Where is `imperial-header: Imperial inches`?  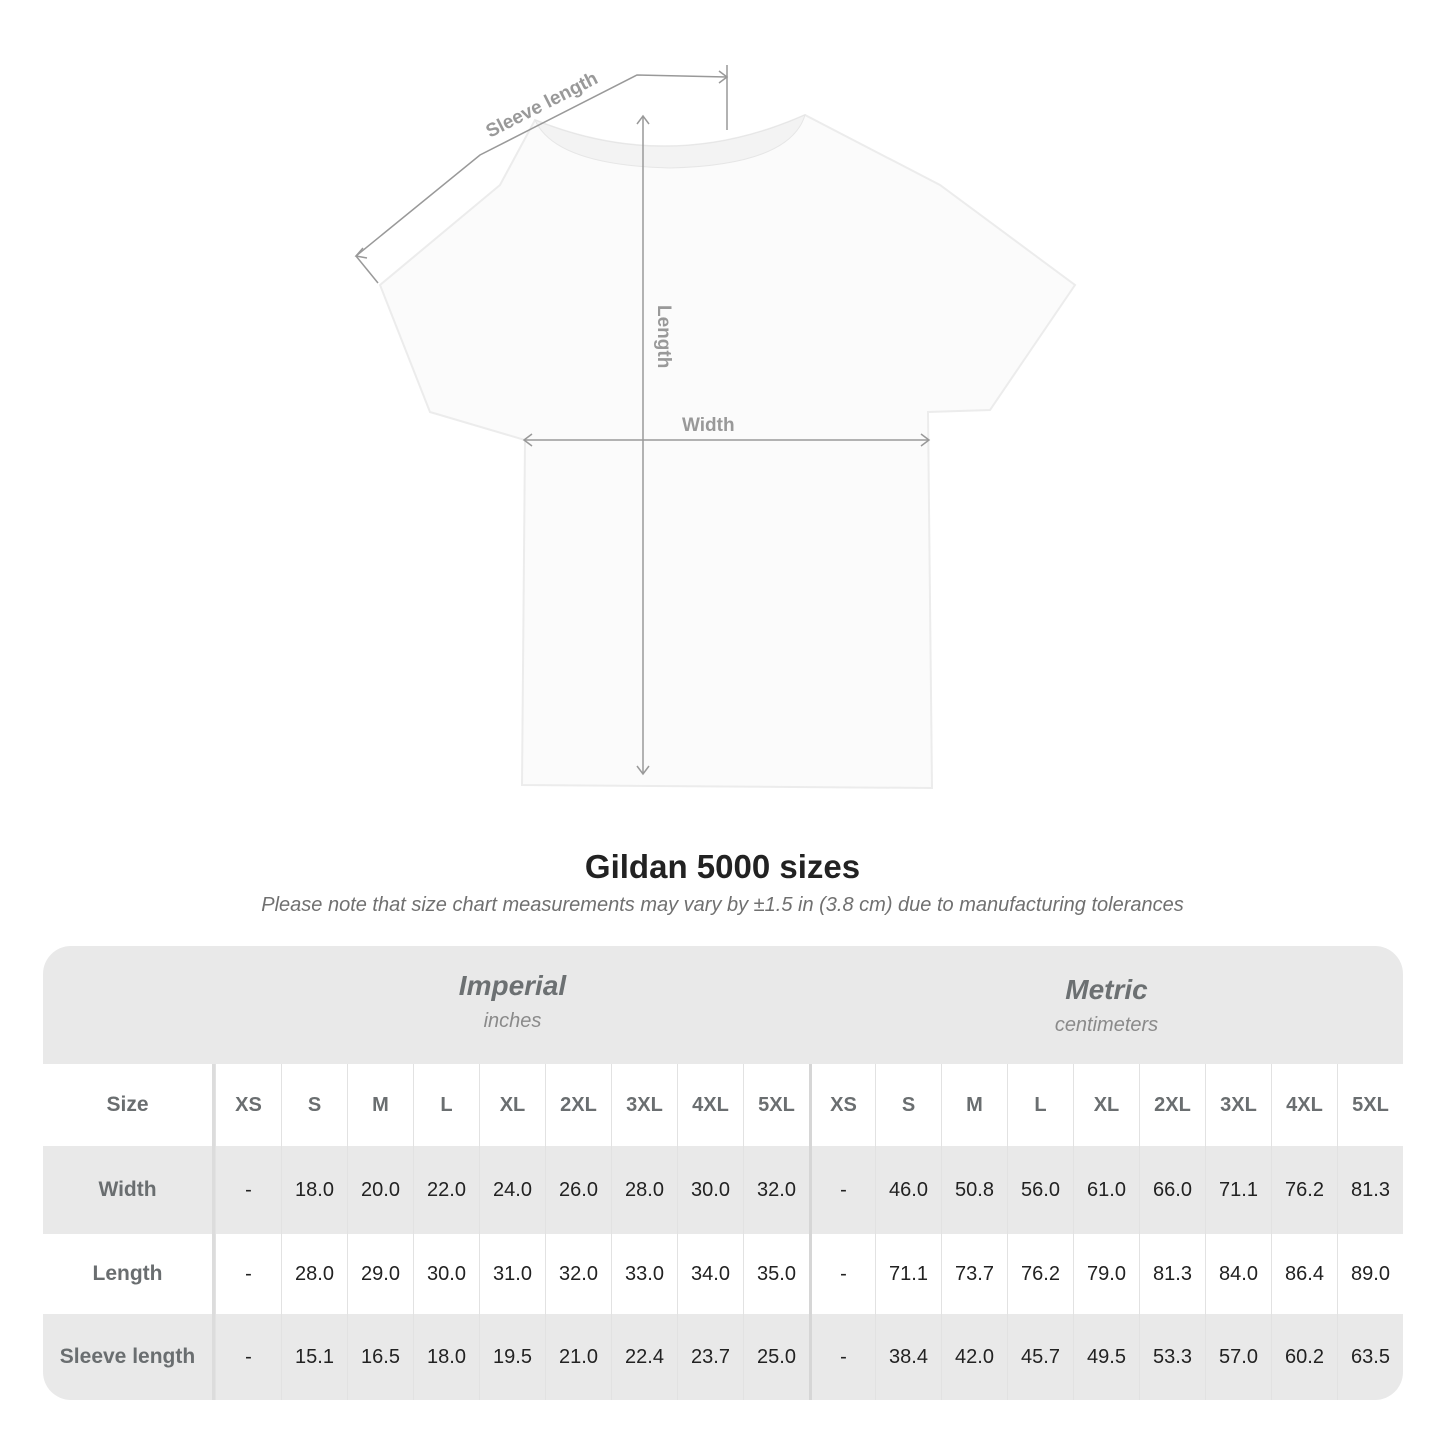
imperial-header: Imperial inches is located at coordinates (512, 1005).